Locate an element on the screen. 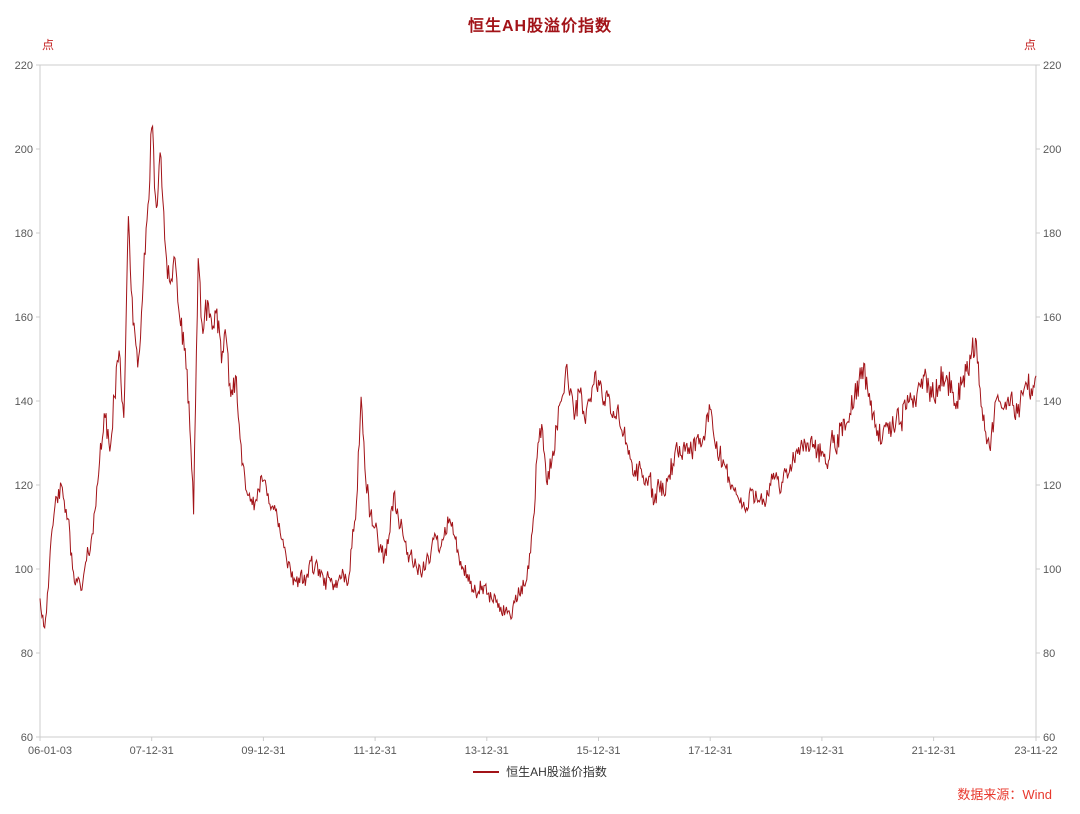 The width and height of the screenshot is (1080, 814). y-tick-label-left: 160 is located at coordinates (24, 318).